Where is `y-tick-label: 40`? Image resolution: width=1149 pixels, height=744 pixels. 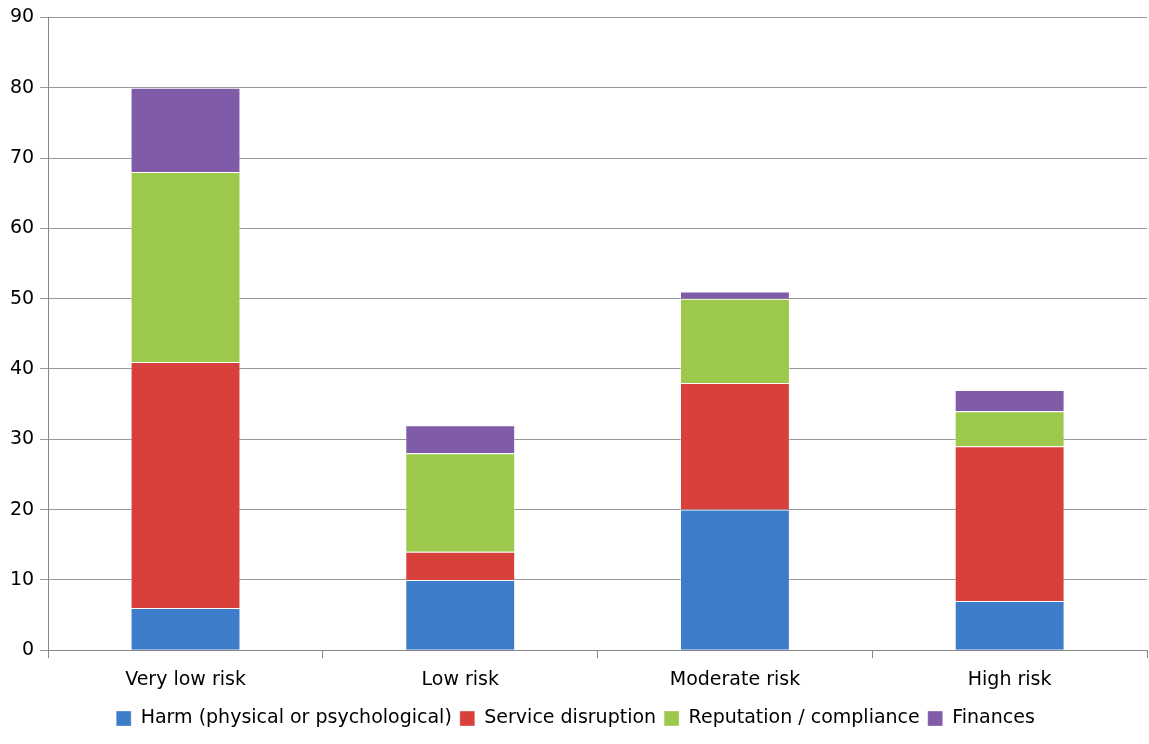
y-tick-label: 40 is located at coordinates (22, 366).